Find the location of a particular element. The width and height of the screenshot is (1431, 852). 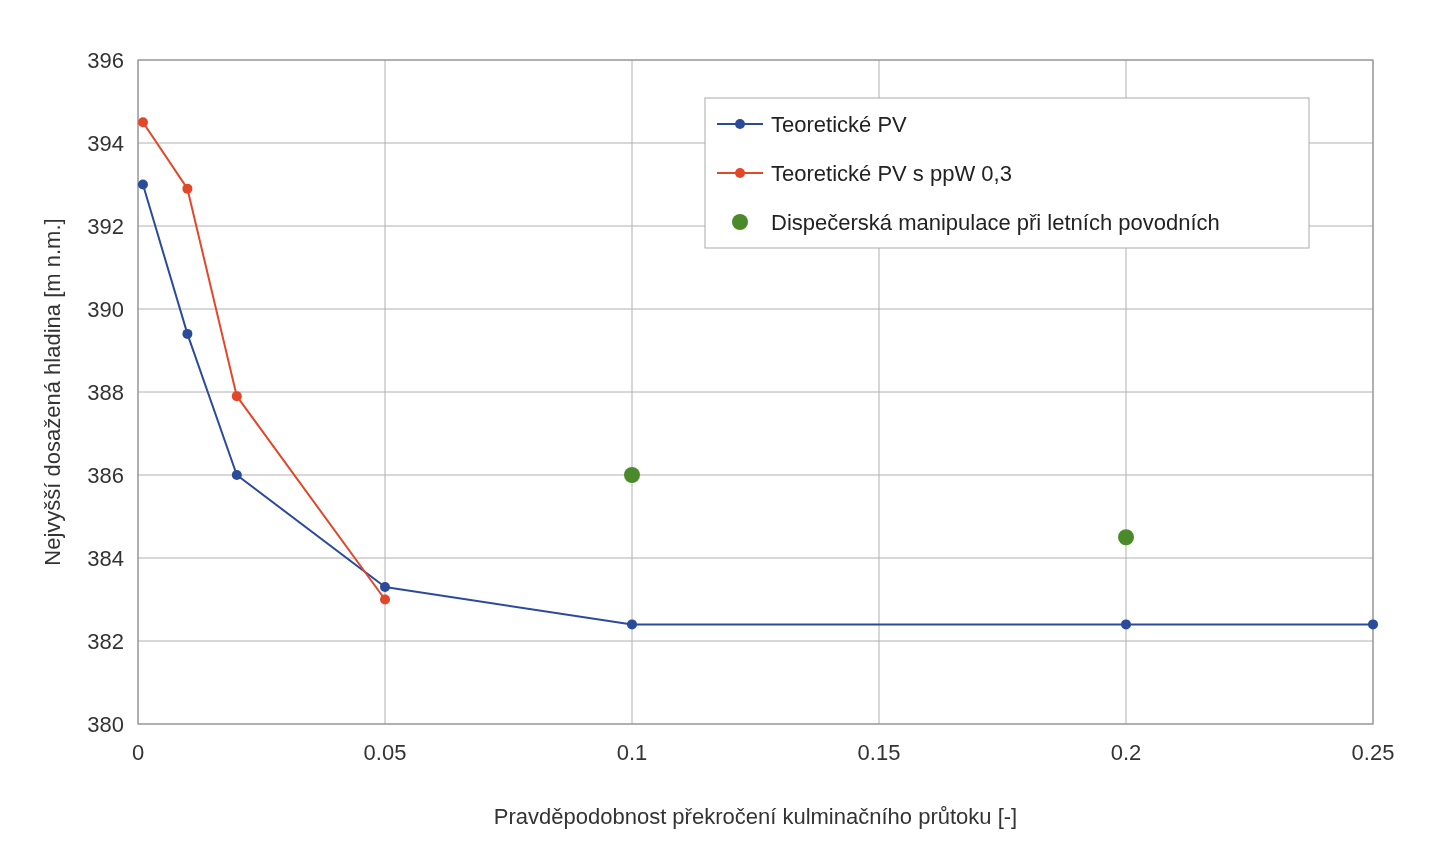

x-axis-title: Pravděpodobnost překročení kulminačního průtoku [-] is located at coordinates (755, 816).